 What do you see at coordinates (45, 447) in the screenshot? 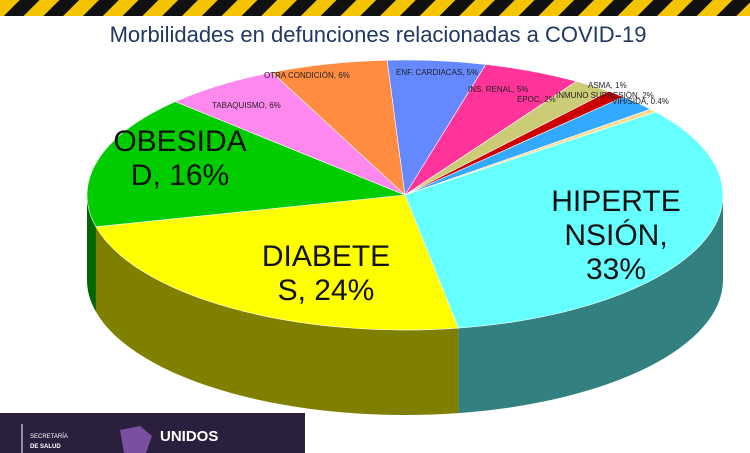
I see `org-line2: DE SALUD` at bounding box center [45, 447].